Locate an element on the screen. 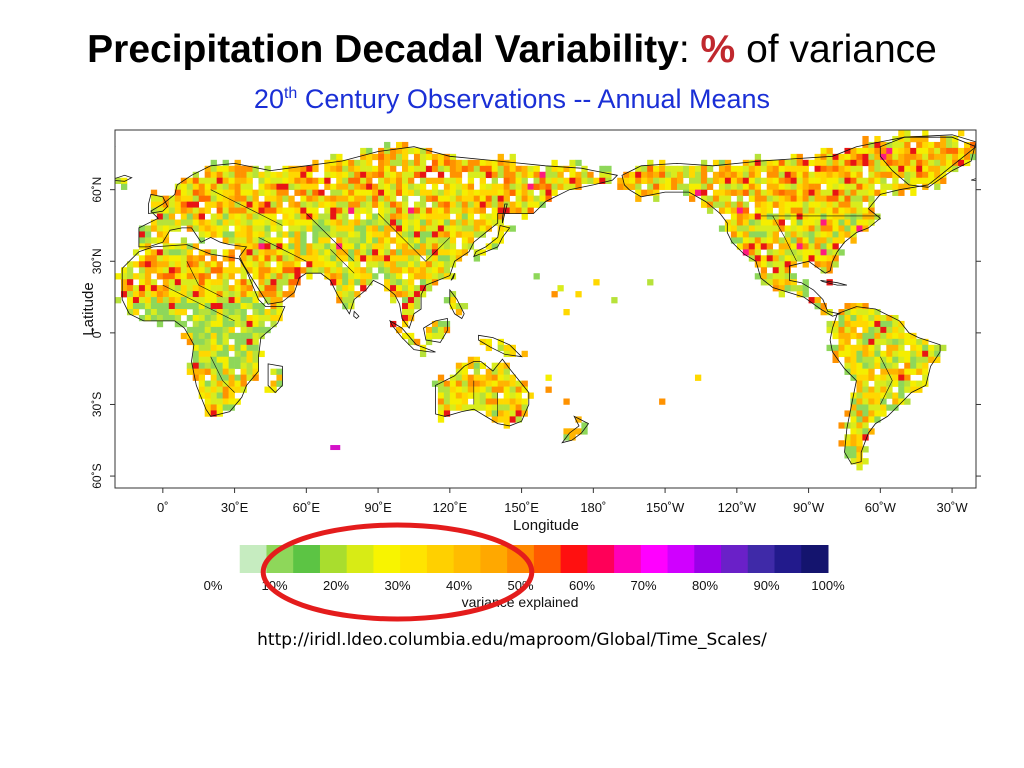 This screenshot has height=768, width=1024. coastline-africa is located at coordinates (203, 330).